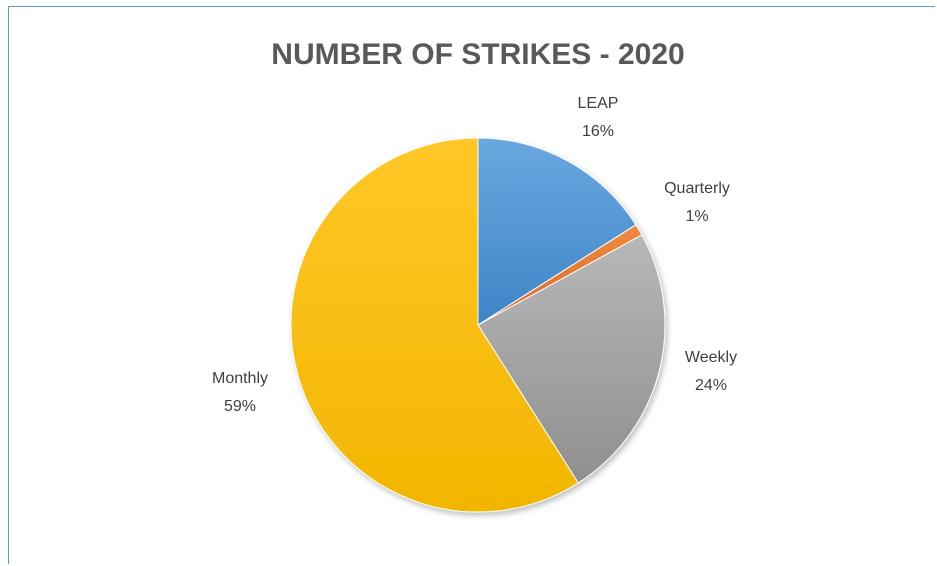 Image resolution: width=937 pixels, height=566 pixels. Describe the element at coordinates (240, 406) in the screenshot. I see `slice-percent-monthly: 59%` at that location.